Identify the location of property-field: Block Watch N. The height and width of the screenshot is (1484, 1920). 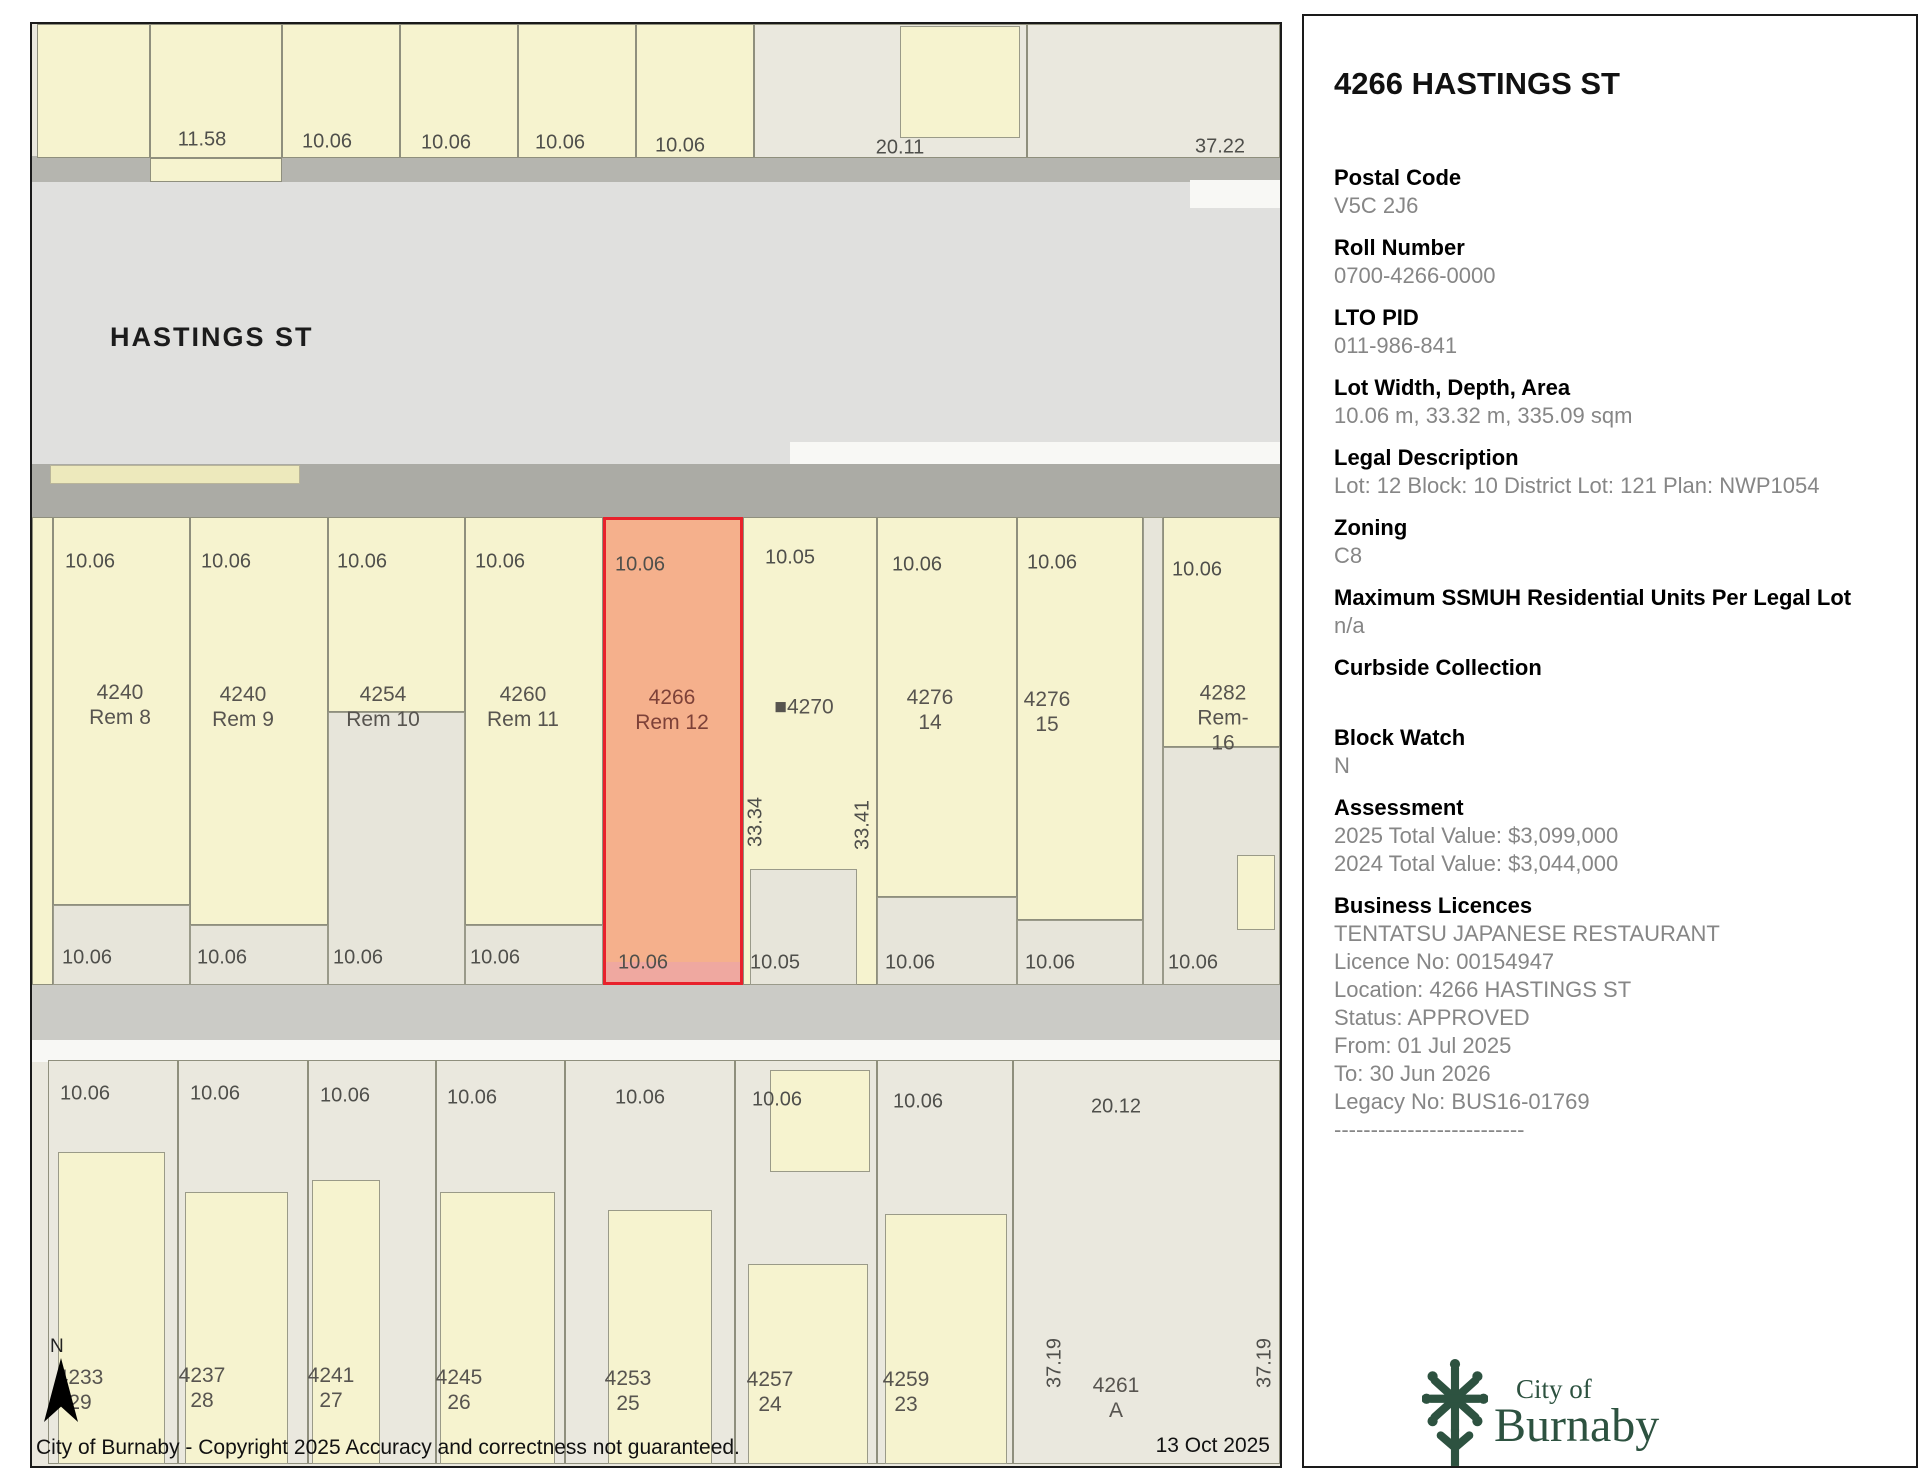
(1615, 752).